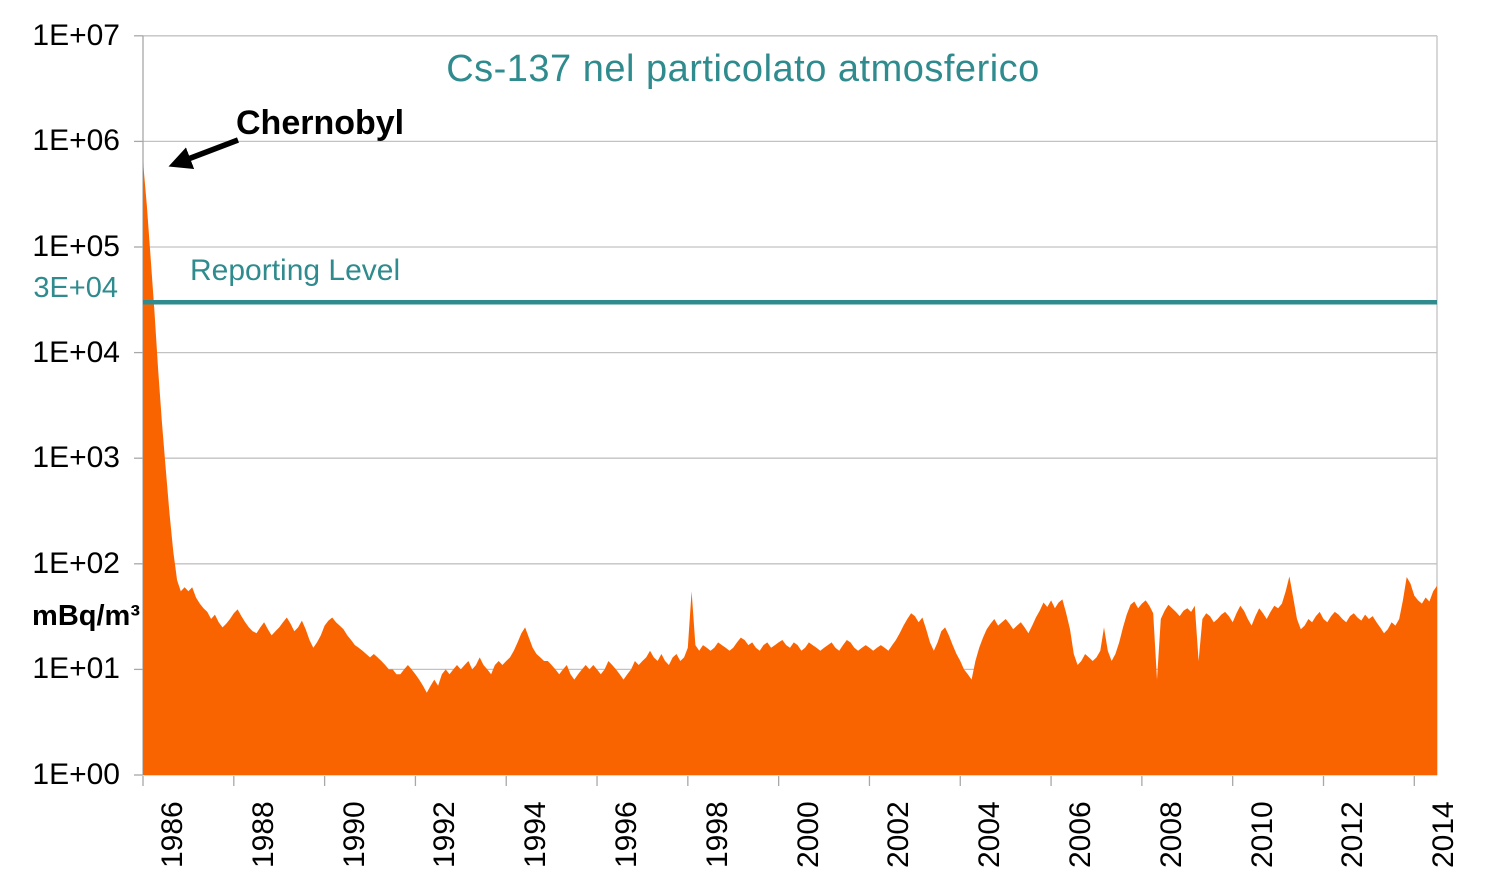  What do you see at coordinates (1444, 834) in the screenshot?
I see `x-tick-label-2014: 2014` at bounding box center [1444, 834].